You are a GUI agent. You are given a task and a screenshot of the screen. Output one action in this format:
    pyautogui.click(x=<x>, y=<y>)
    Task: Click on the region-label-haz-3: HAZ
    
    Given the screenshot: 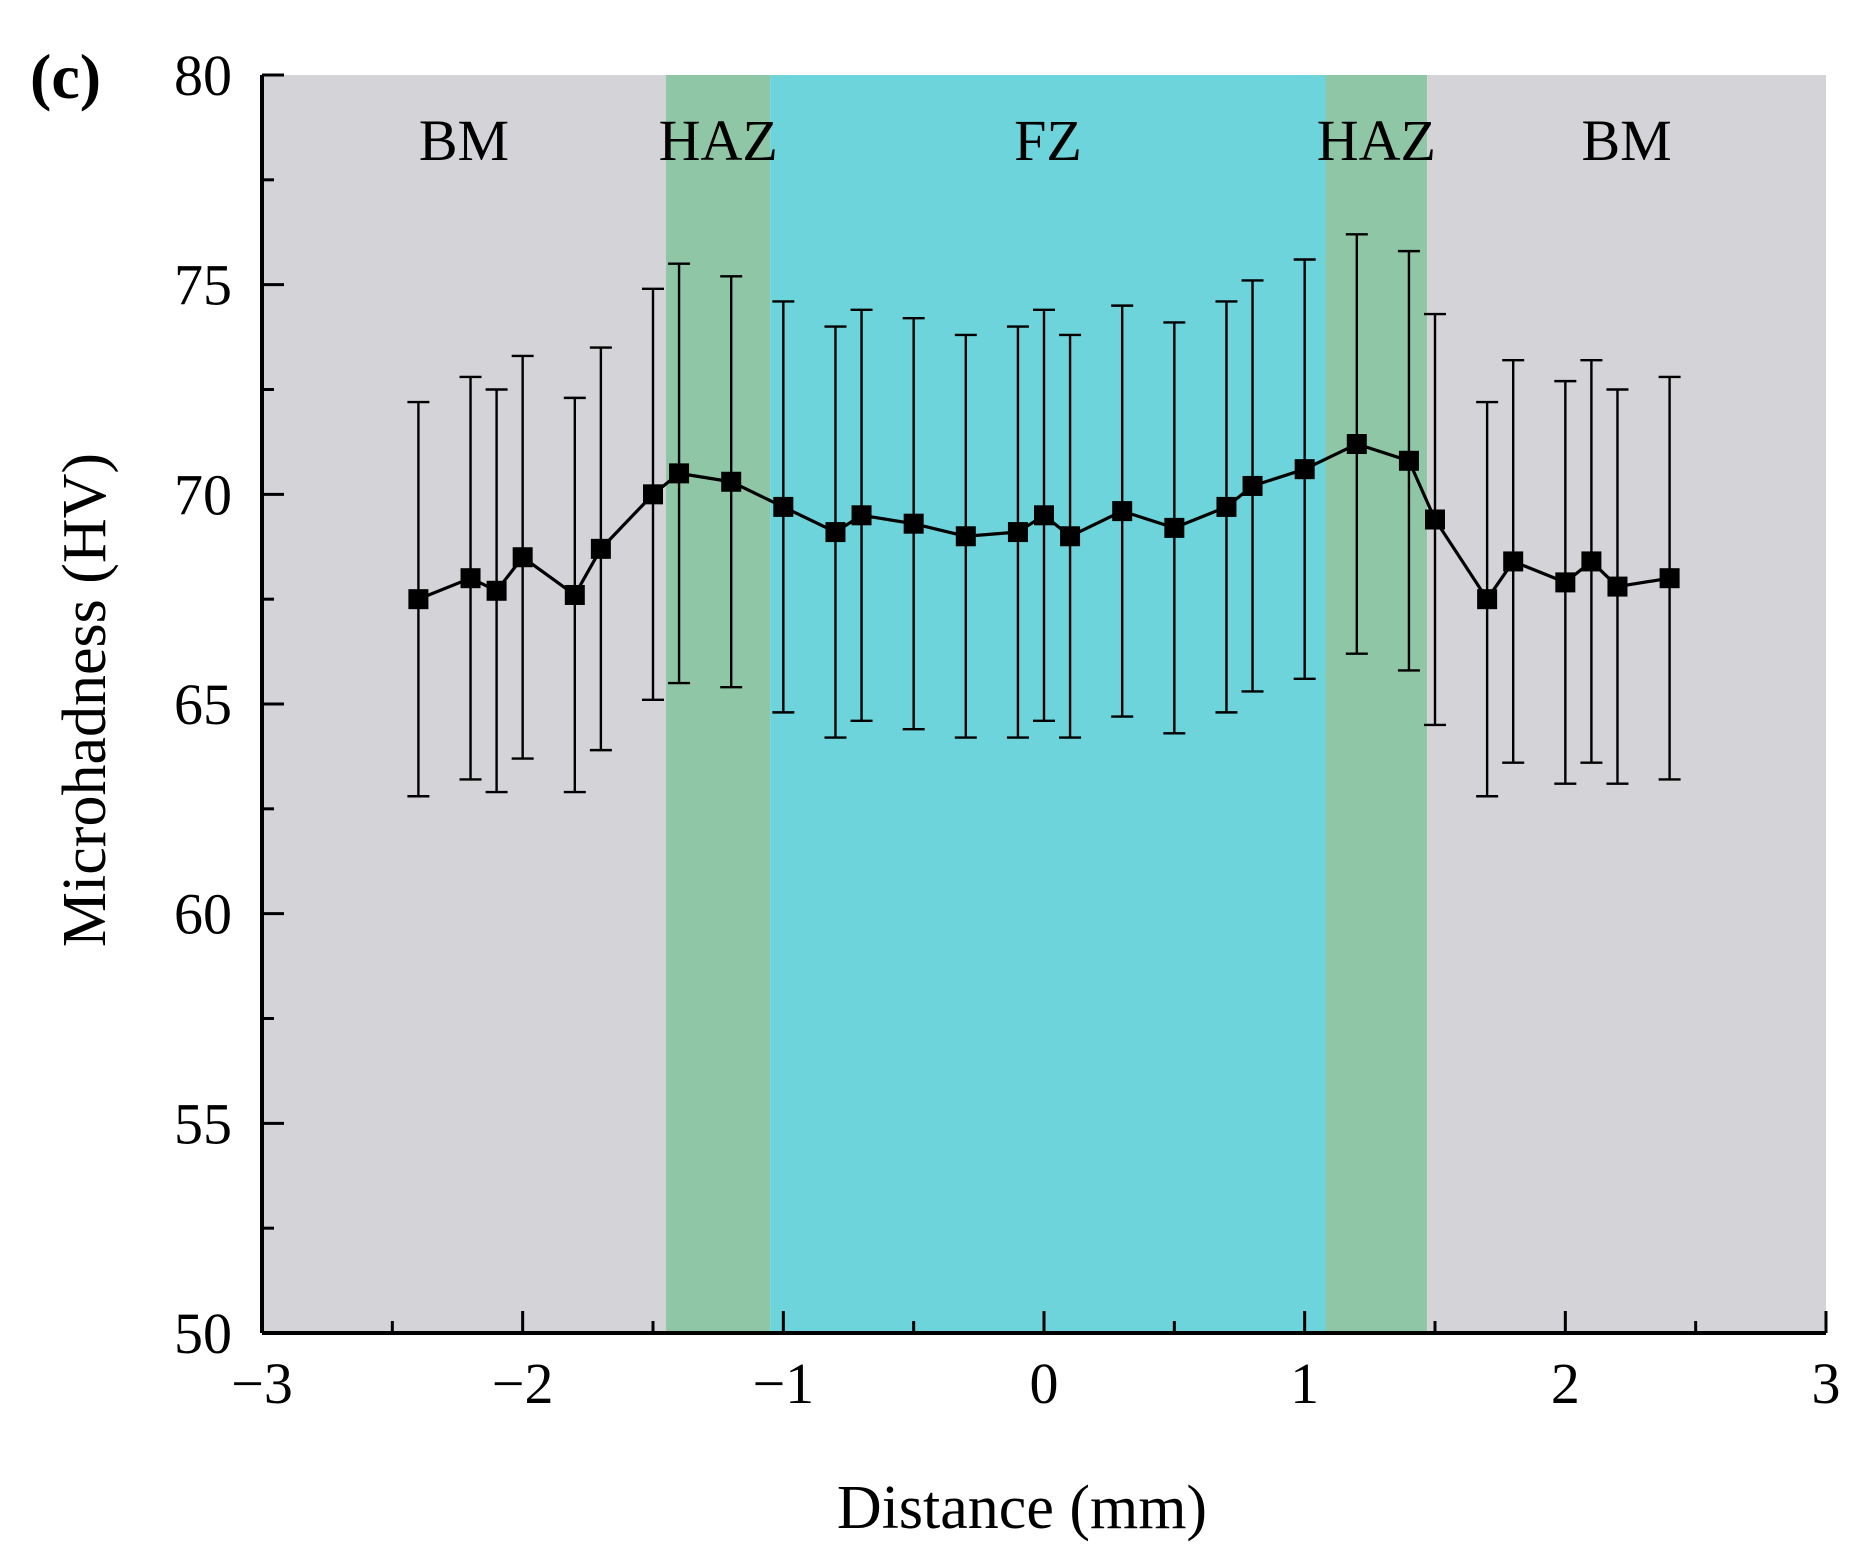 What is the action you would take?
    pyautogui.click(x=1376, y=140)
    